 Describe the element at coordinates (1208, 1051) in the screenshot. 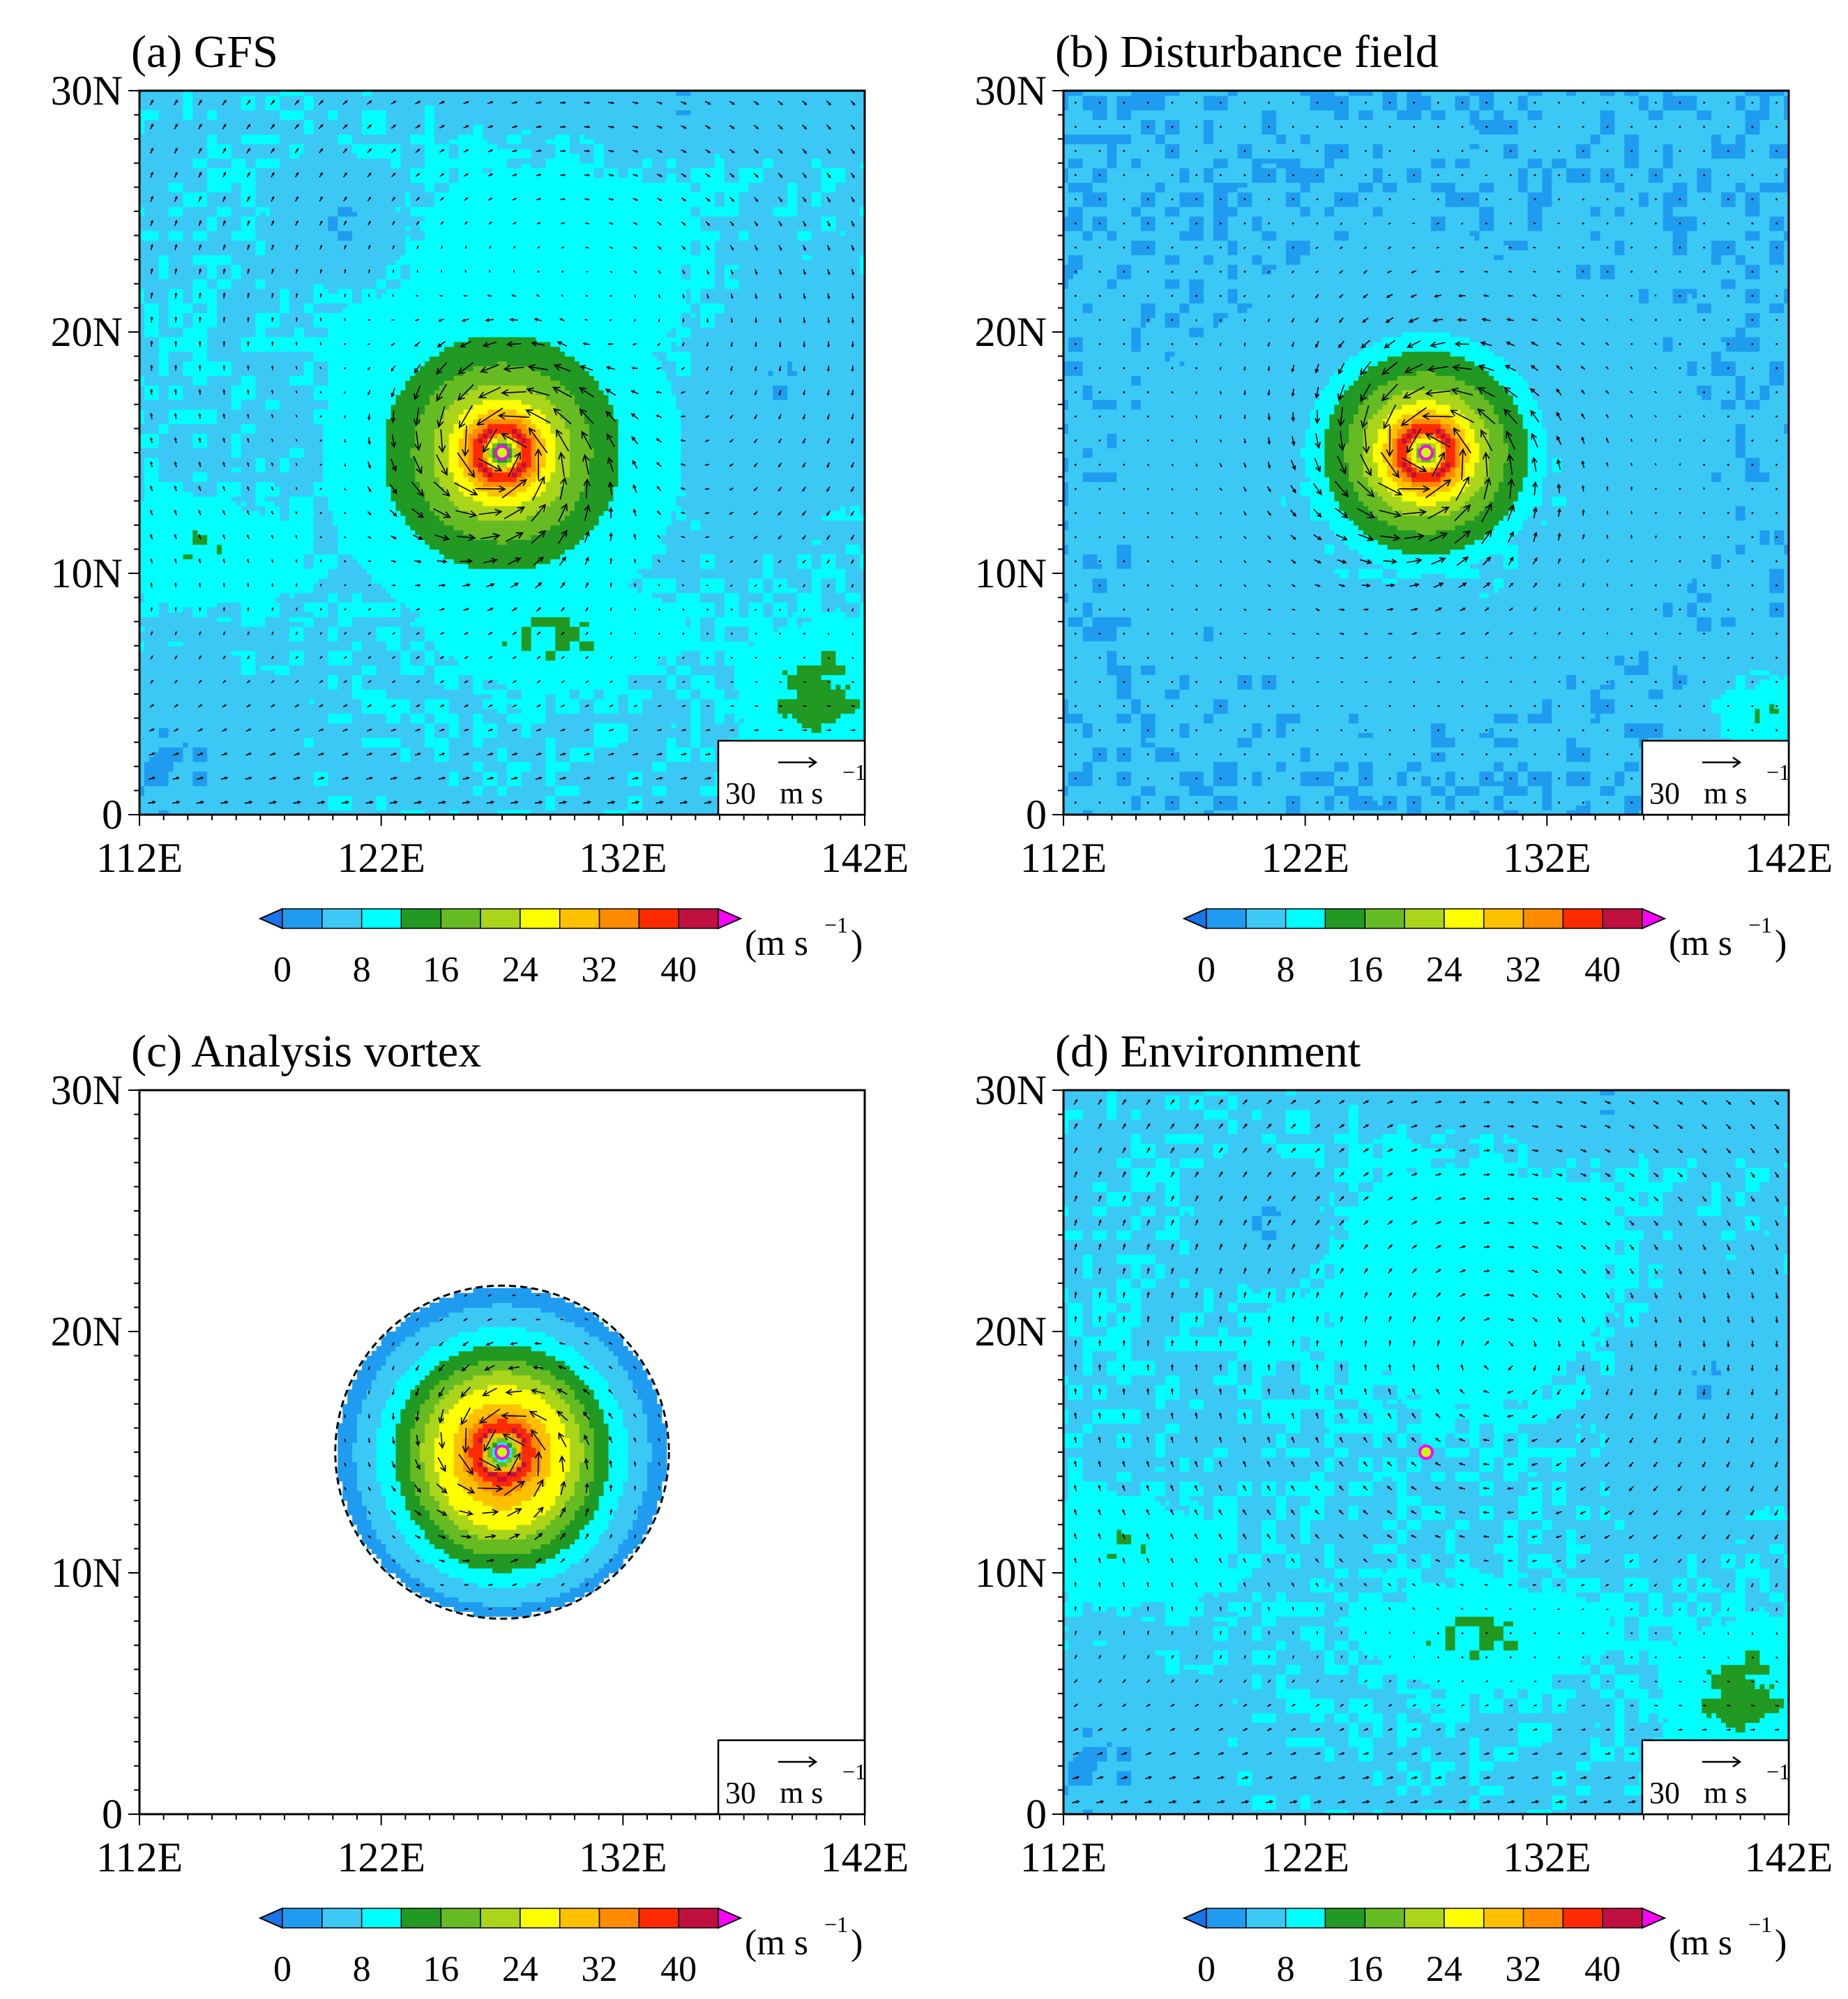

I see `panel-title: (d) Environment` at that location.